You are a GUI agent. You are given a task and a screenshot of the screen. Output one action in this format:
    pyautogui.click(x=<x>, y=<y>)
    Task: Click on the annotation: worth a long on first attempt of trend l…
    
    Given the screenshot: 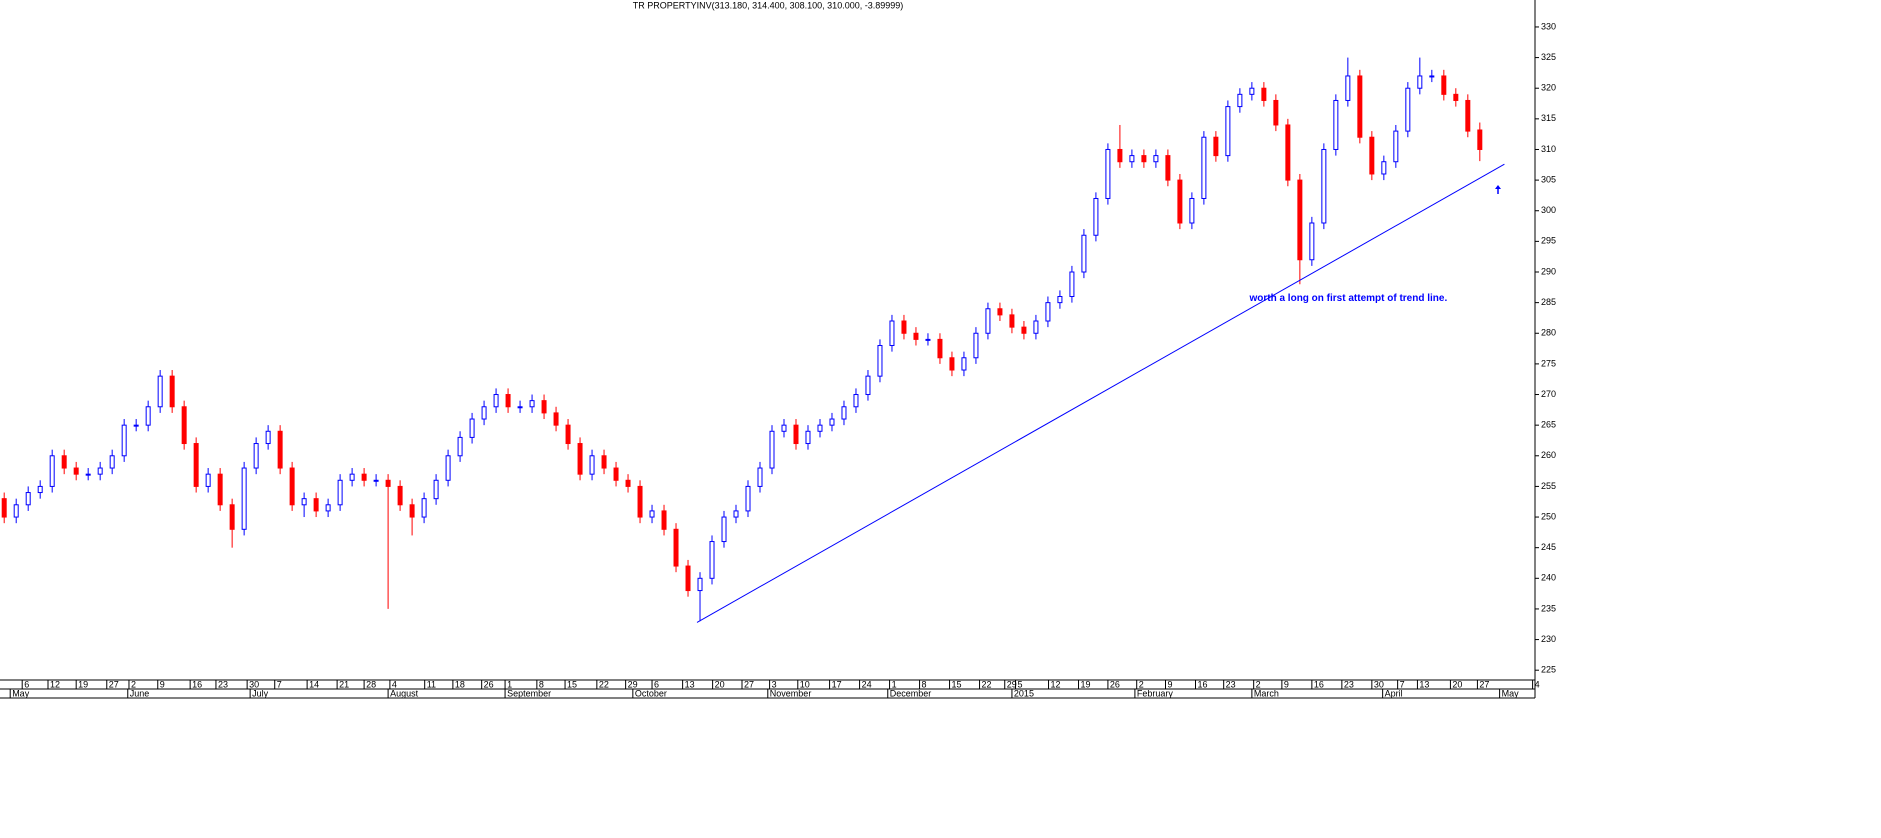 What is the action you would take?
    pyautogui.click(x=1347, y=298)
    